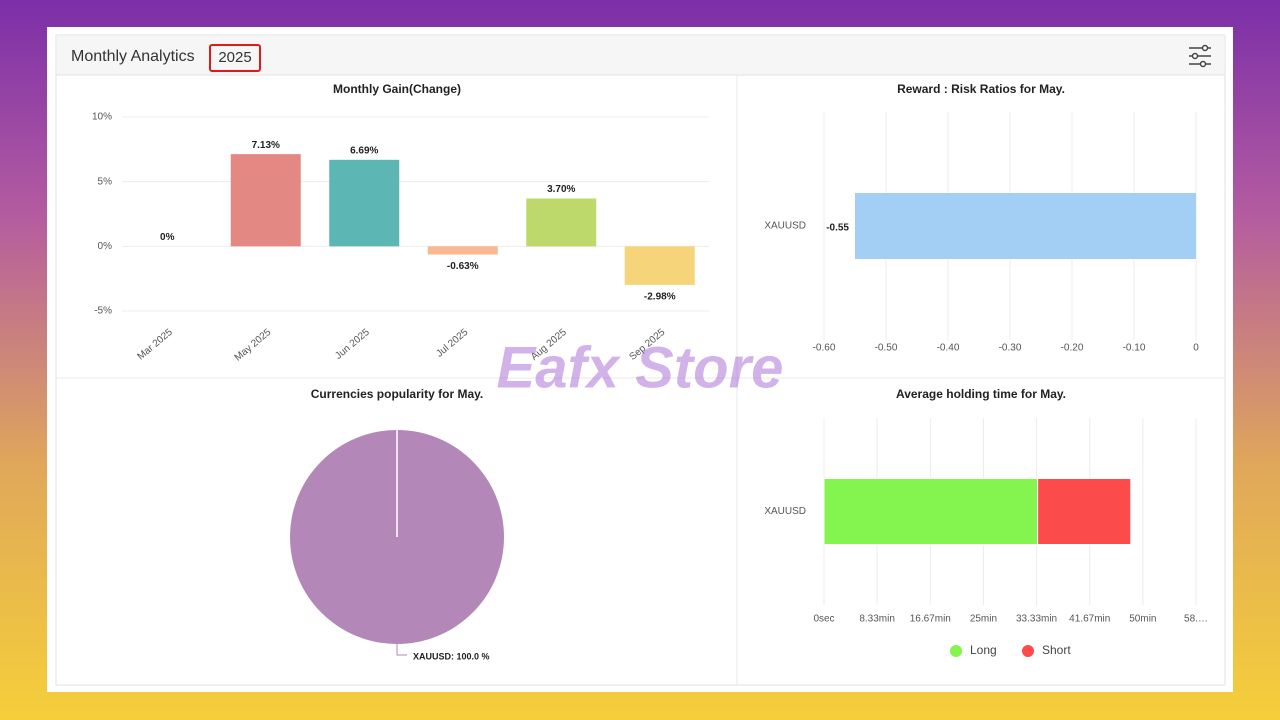 The height and width of the screenshot is (720, 1280). Describe the element at coordinates (397, 89) in the screenshot. I see `chart-title: Monthly Gain(Change)` at that location.